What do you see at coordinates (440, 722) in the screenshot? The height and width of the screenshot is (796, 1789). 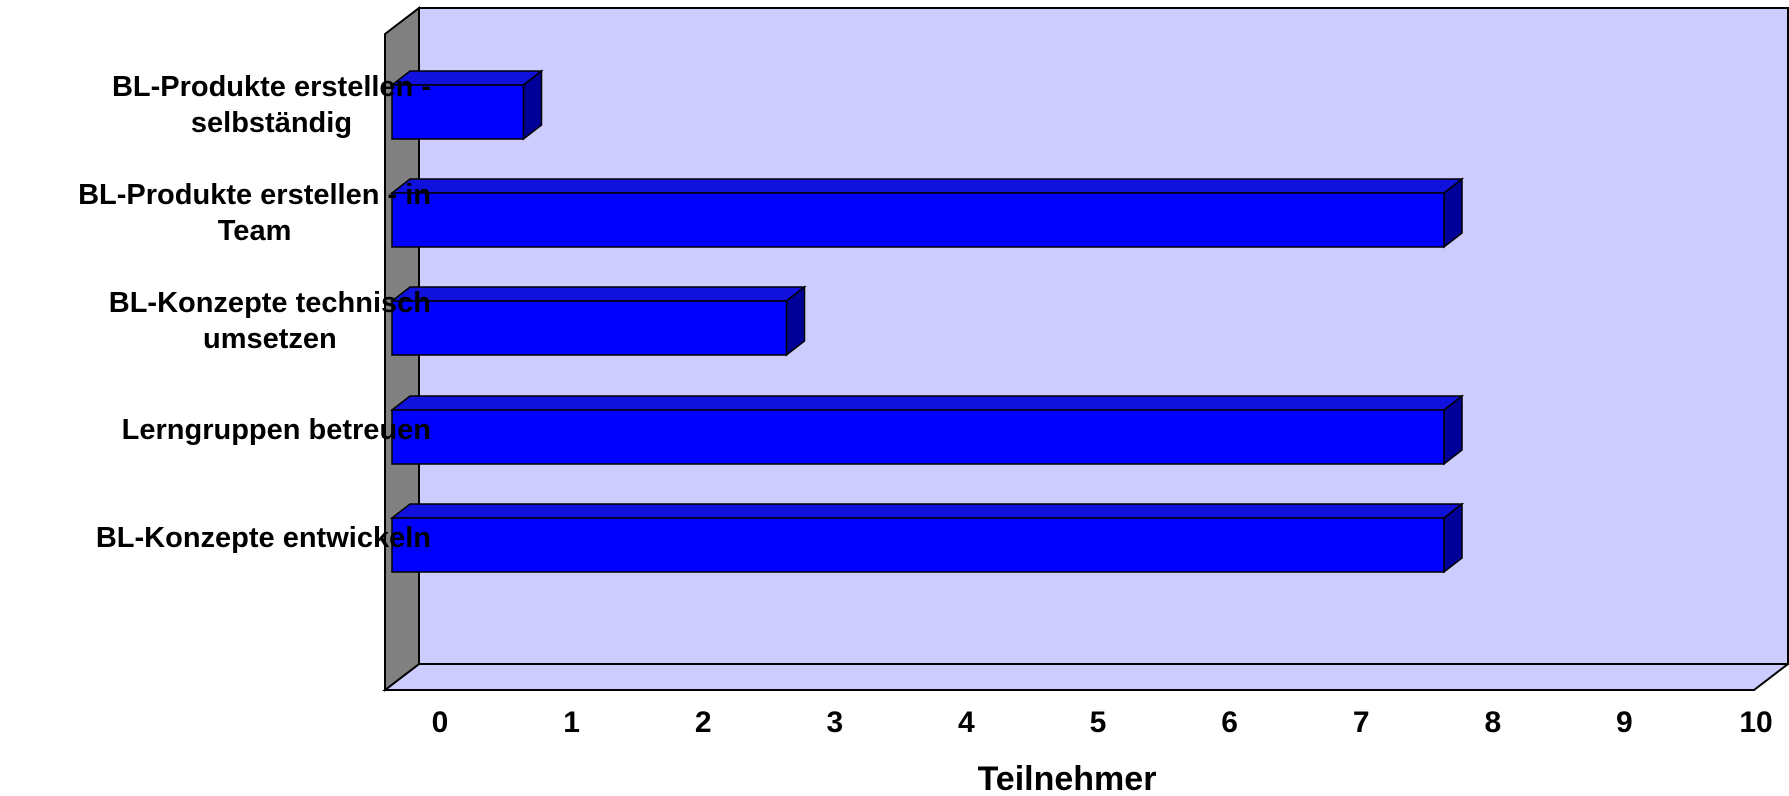 I see `x-tick-label: 0` at bounding box center [440, 722].